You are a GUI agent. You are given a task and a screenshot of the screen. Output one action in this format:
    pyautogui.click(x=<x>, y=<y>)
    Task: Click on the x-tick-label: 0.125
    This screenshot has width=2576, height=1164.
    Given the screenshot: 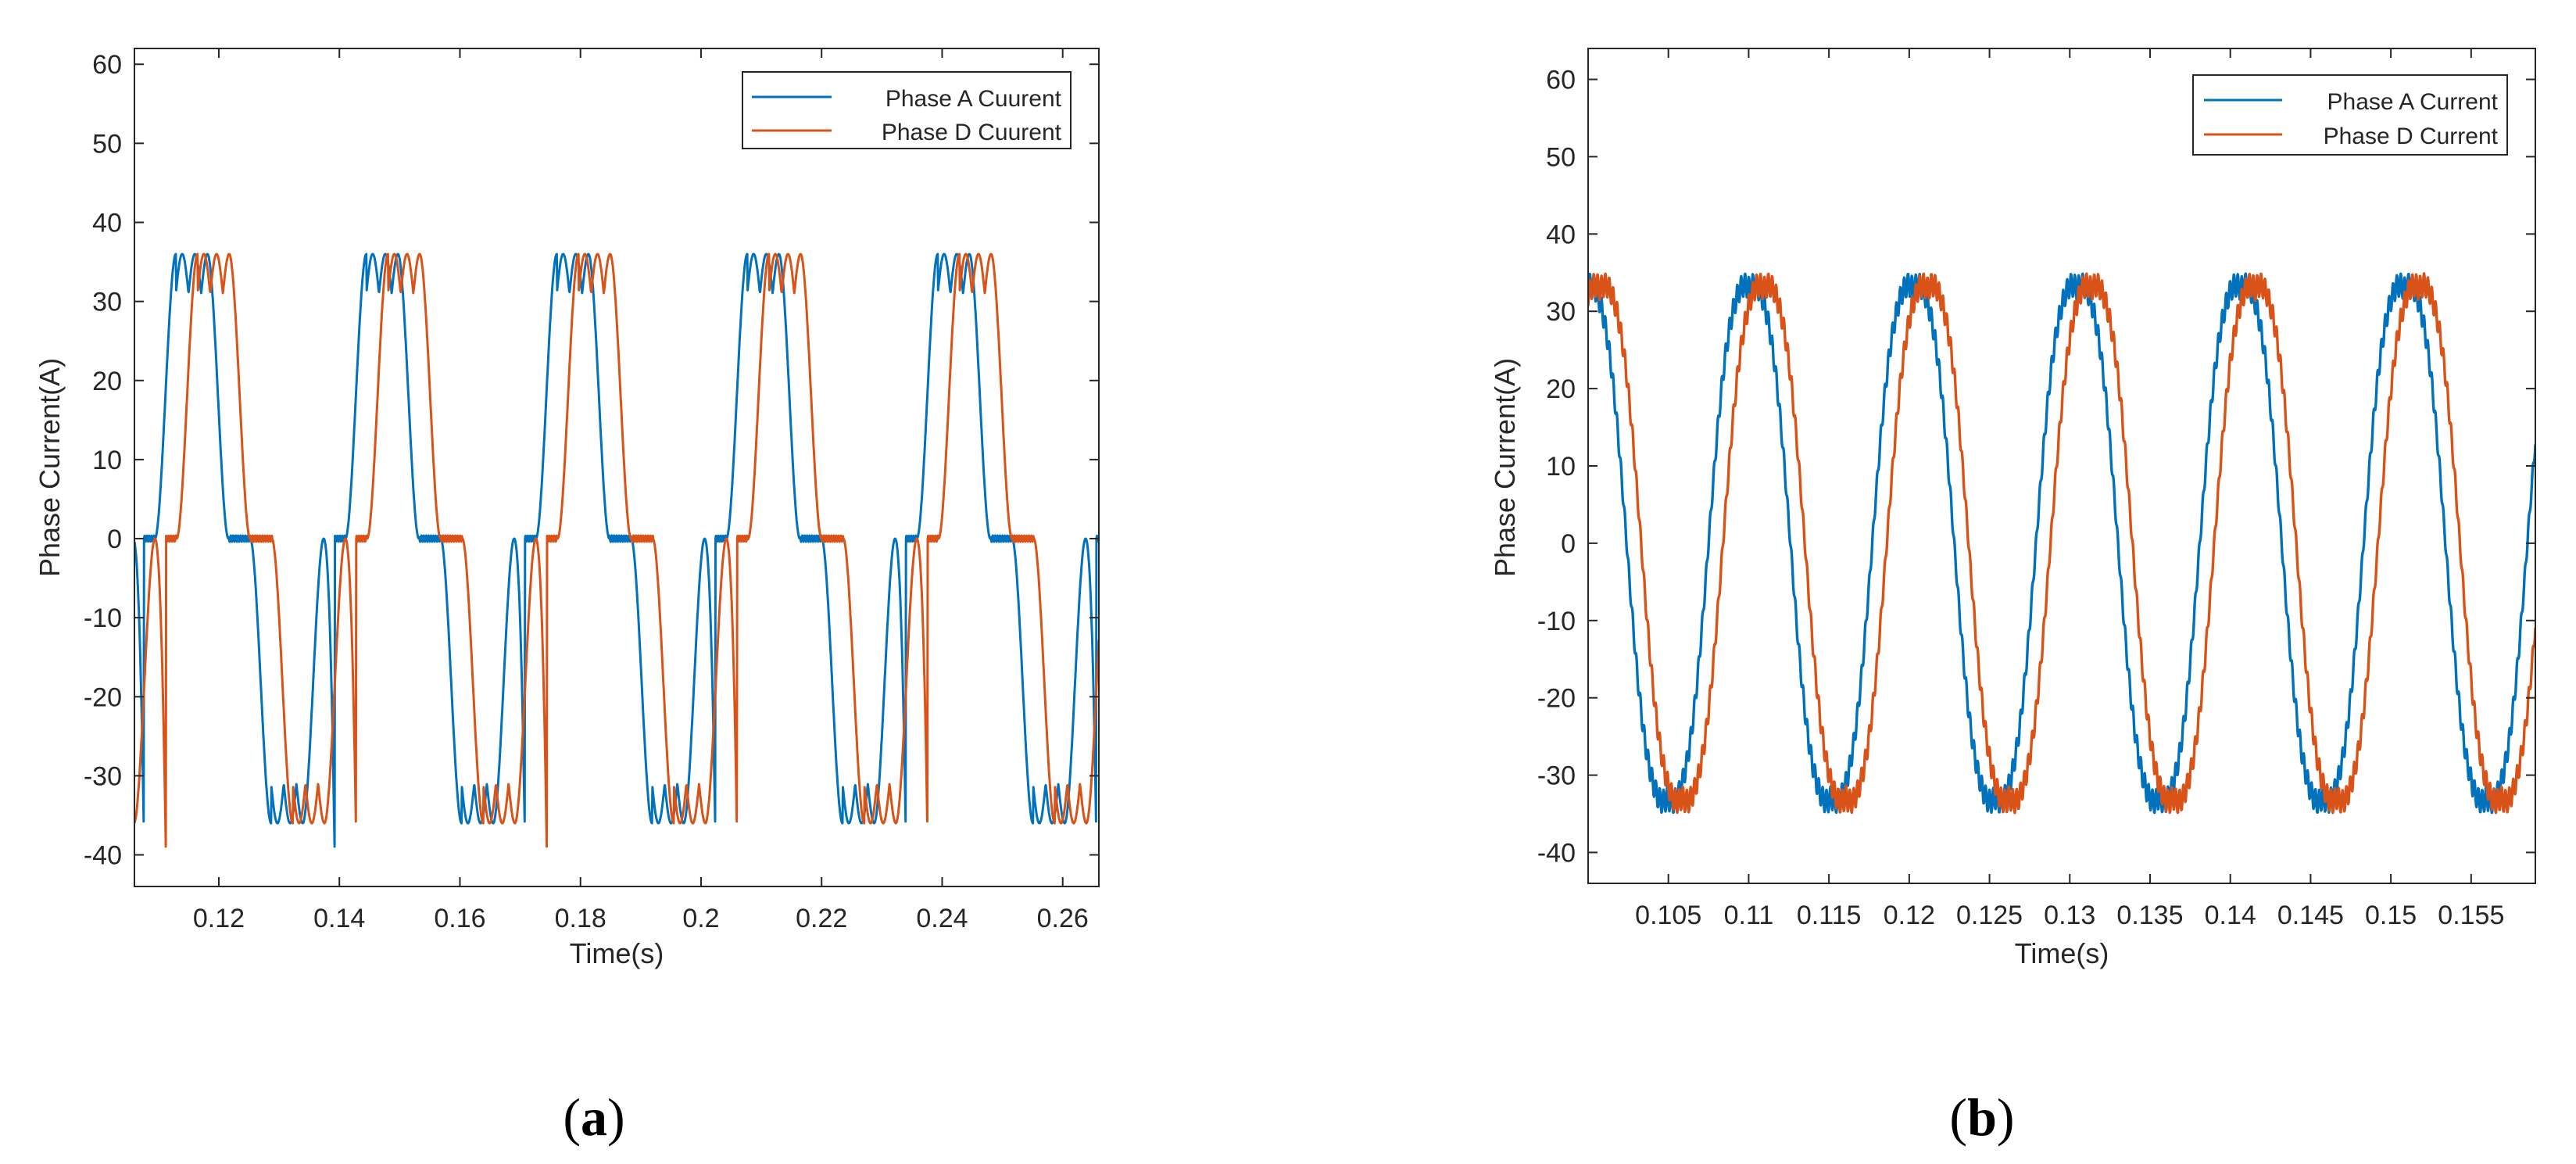 What is the action you would take?
    pyautogui.click(x=1989, y=915)
    